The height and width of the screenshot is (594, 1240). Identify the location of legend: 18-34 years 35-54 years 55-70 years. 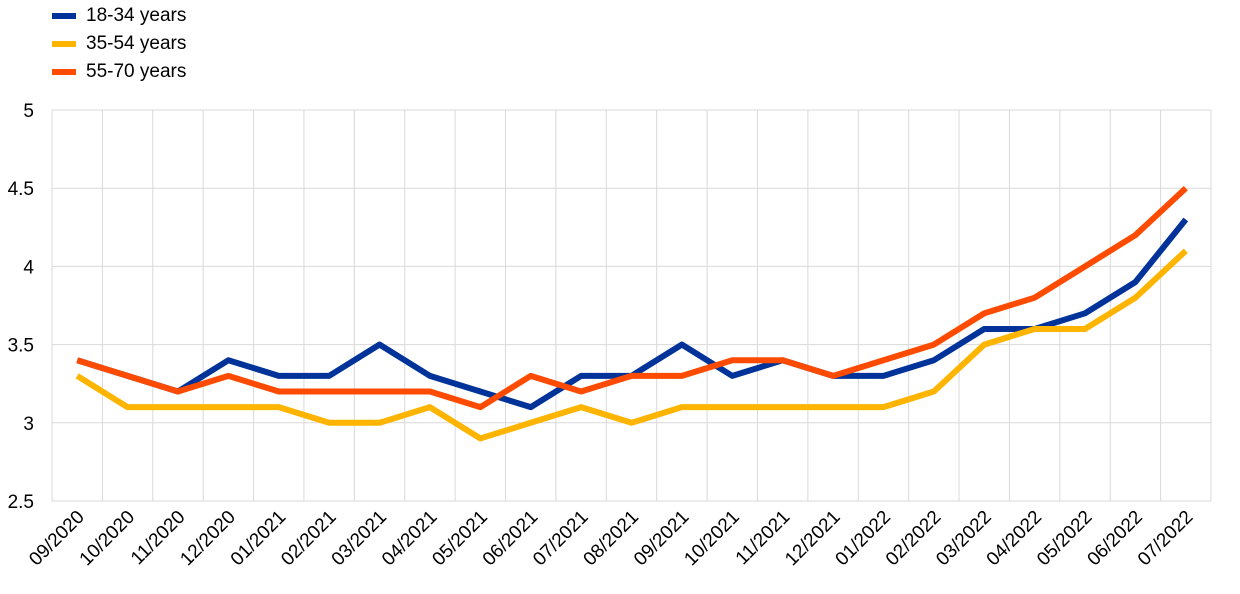
(119, 44).